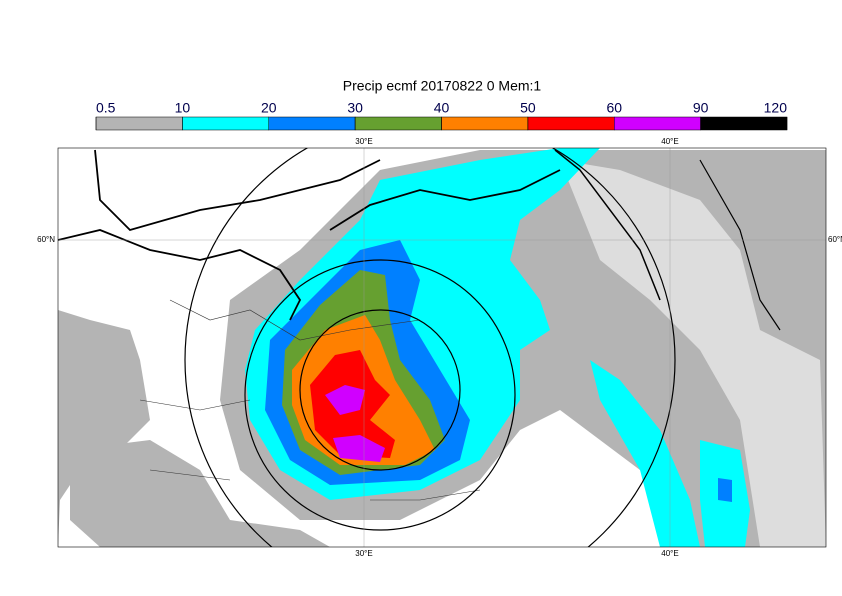  What do you see at coordinates (614, 108) in the screenshot?
I see `colorbar-label: 60` at bounding box center [614, 108].